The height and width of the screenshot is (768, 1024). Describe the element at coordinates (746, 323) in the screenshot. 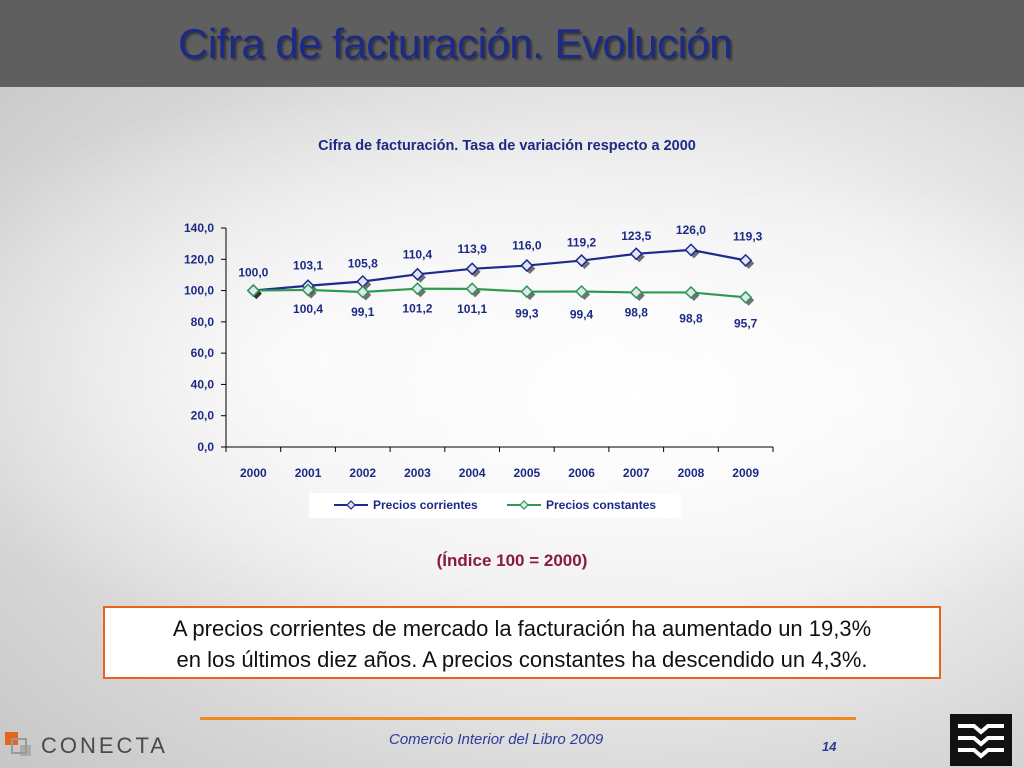

I see `data-label: 95,7` at that location.